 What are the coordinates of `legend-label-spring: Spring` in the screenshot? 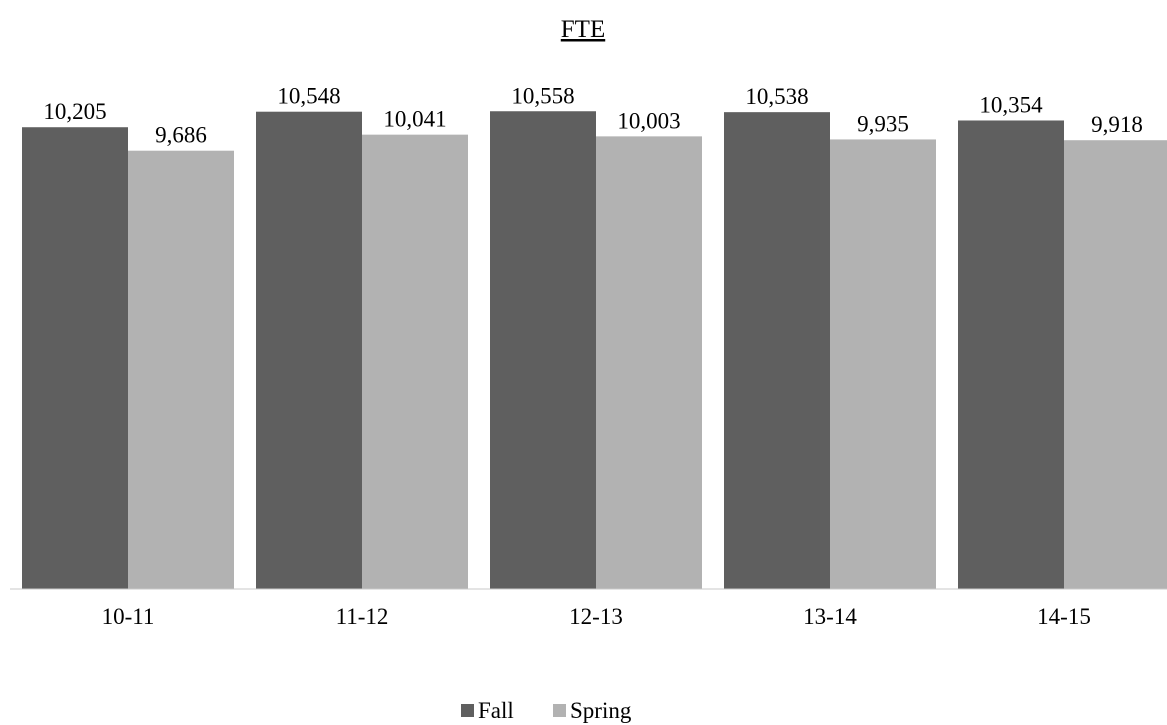 It's located at (601, 710).